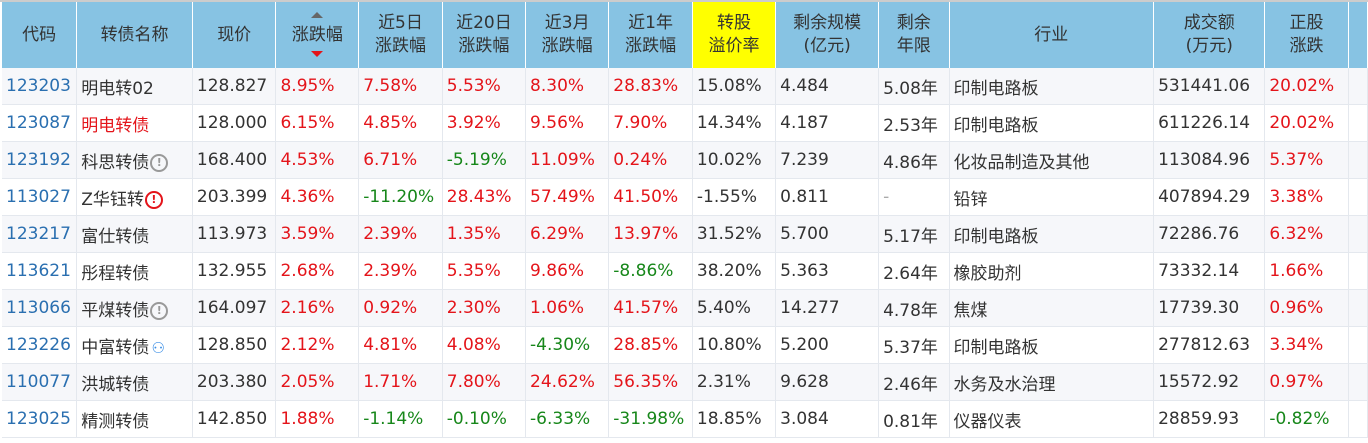 This screenshot has width=1368, height=443. I want to click on cell-code: 123203, so click(40, 86).